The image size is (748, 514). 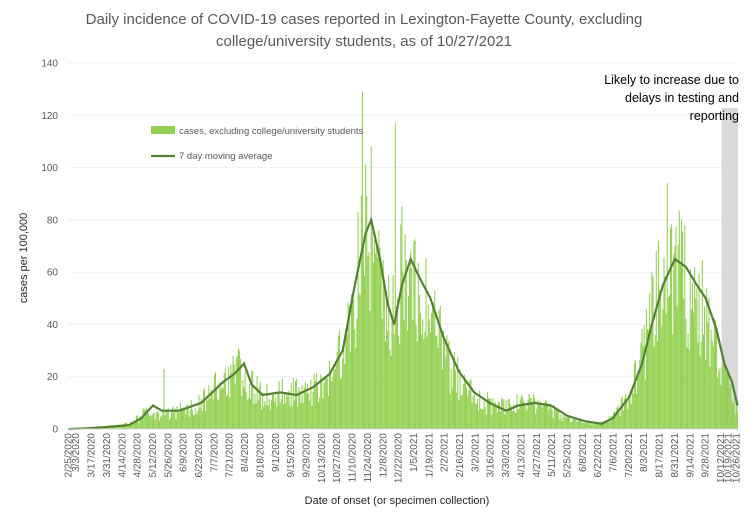 I want to click on annotation-line-1: Likely to increase due to, so click(x=671, y=80).